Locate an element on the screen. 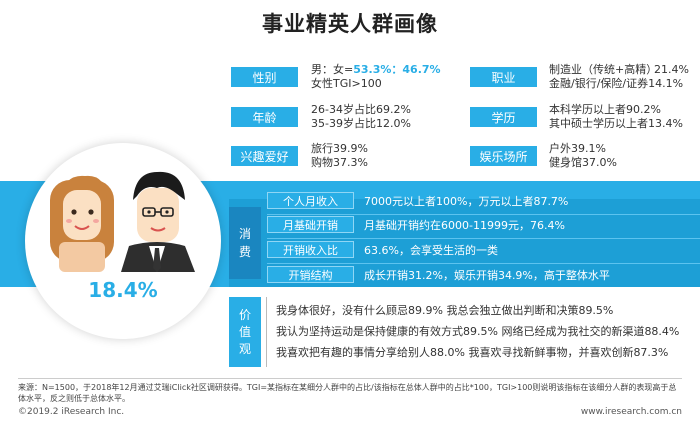 The height and width of the screenshot is (425, 700). share-percent: 18.4% is located at coordinates (123, 290).